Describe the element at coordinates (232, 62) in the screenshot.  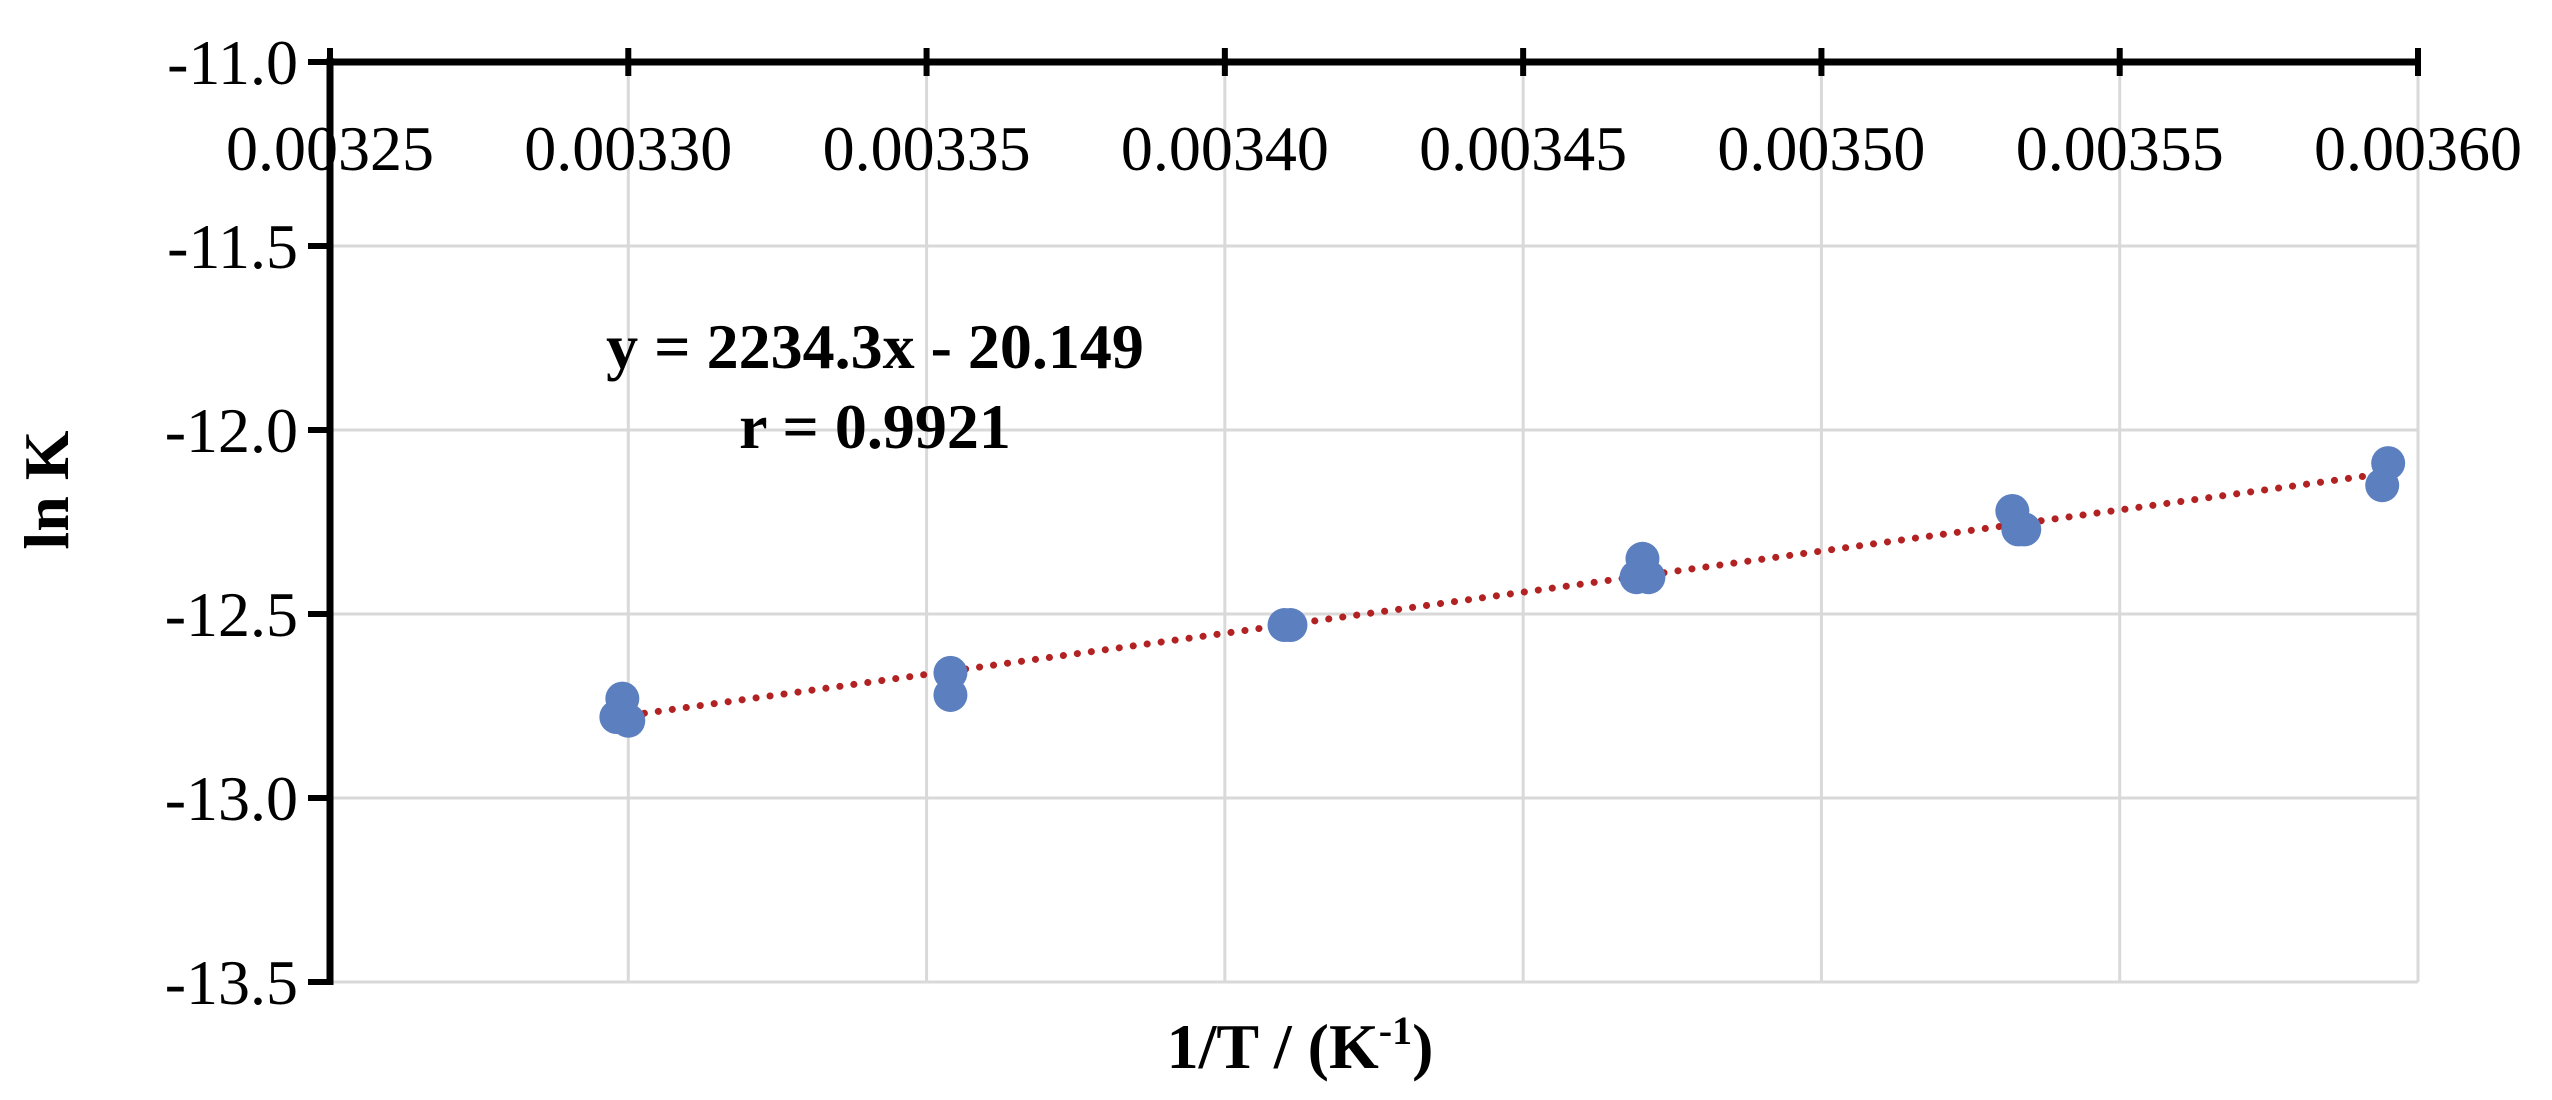
I see `y-tick-label: -11.0` at that location.